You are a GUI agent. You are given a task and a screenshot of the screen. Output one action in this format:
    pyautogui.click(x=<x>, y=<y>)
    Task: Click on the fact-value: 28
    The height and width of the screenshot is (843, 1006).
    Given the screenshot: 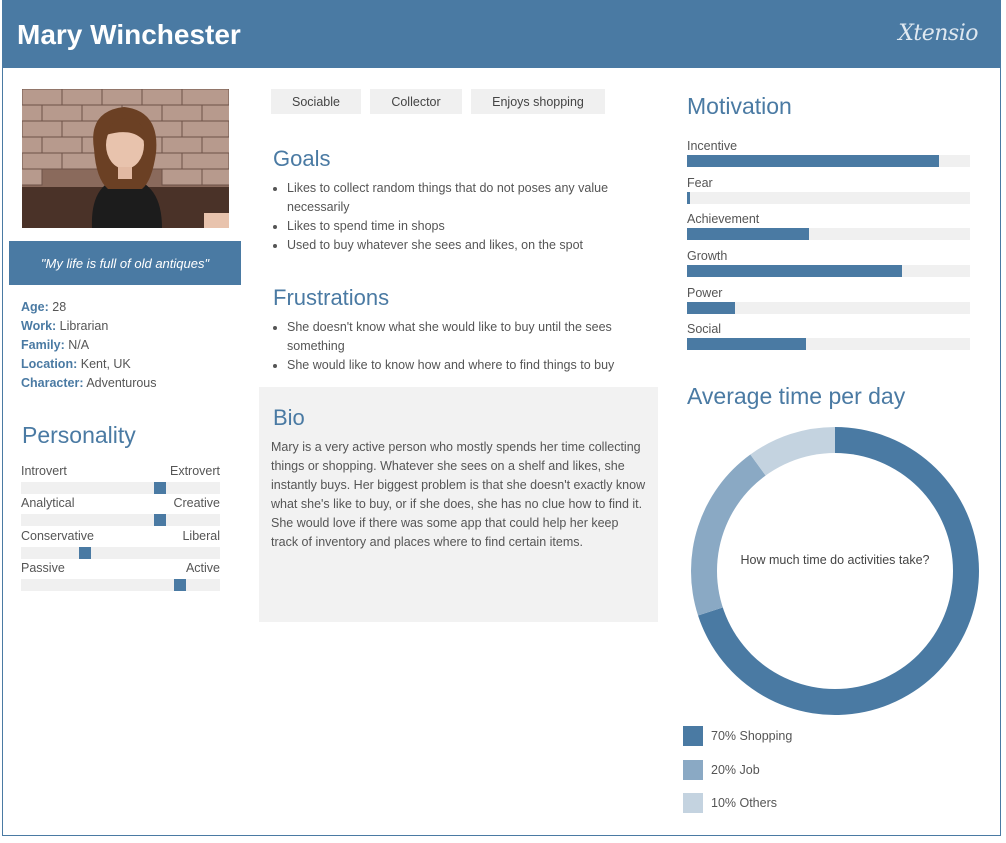 What is the action you would take?
    pyautogui.click(x=59, y=307)
    